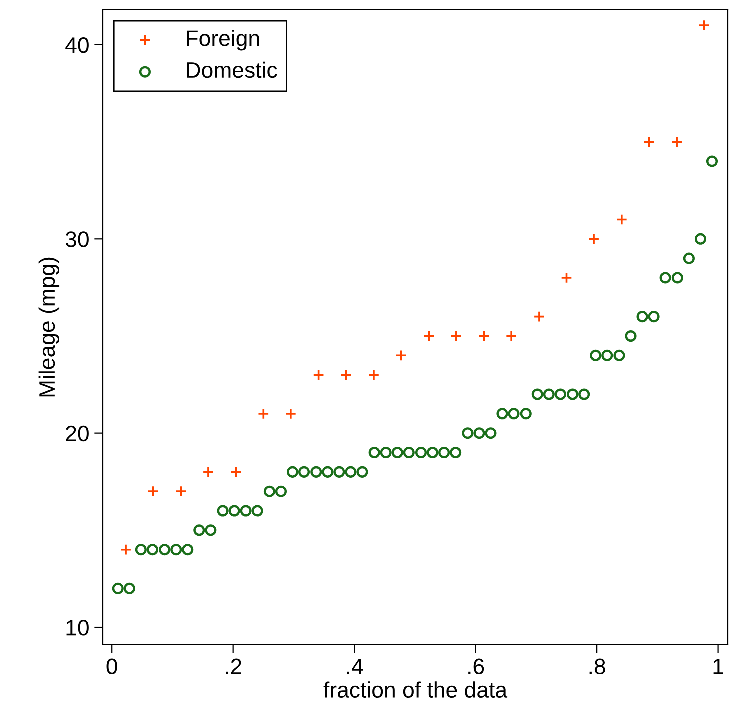 This screenshot has width=730, height=714. Describe the element at coordinates (49, 327) in the screenshot. I see `y-axis-title: Mileage (mpg)` at that location.